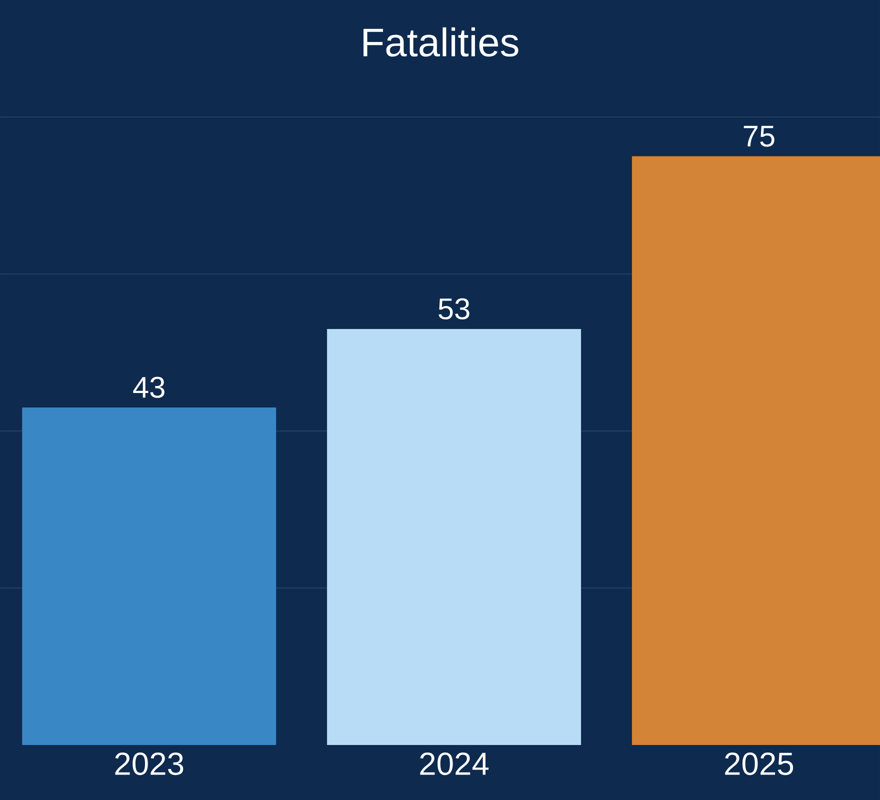 This screenshot has height=800, width=880. Describe the element at coordinates (149, 764) in the screenshot. I see `x-tick-label: 2023` at that location.